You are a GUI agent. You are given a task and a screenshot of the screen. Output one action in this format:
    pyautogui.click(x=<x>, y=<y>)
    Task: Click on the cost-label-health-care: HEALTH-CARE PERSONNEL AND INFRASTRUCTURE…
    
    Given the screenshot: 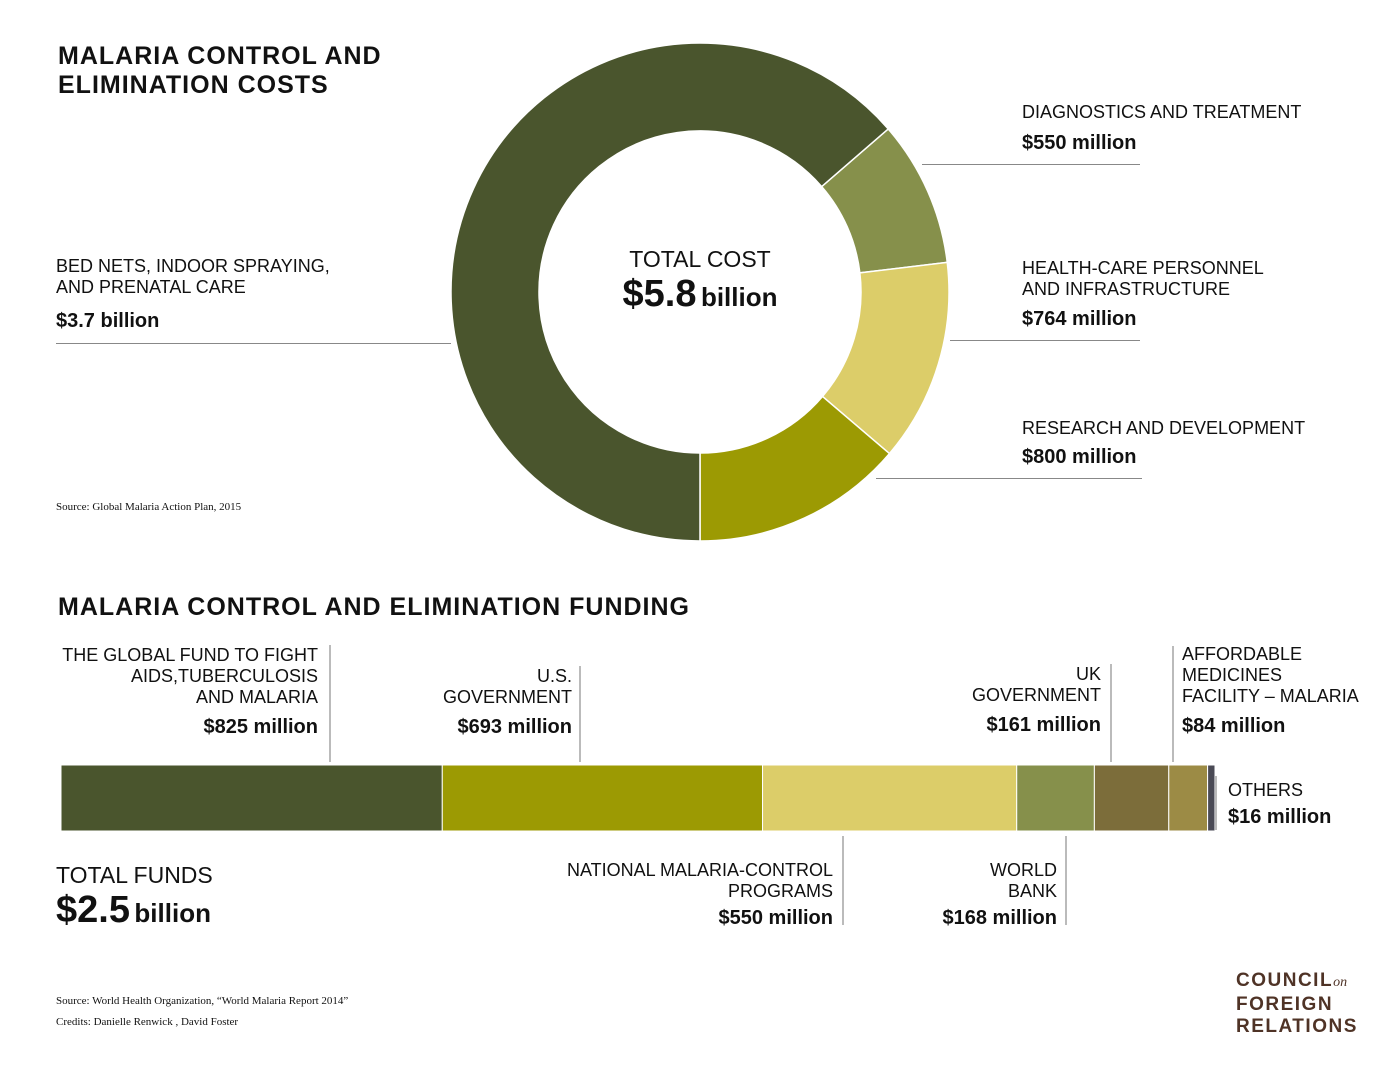 What is the action you would take?
    pyautogui.click(x=1143, y=294)
    